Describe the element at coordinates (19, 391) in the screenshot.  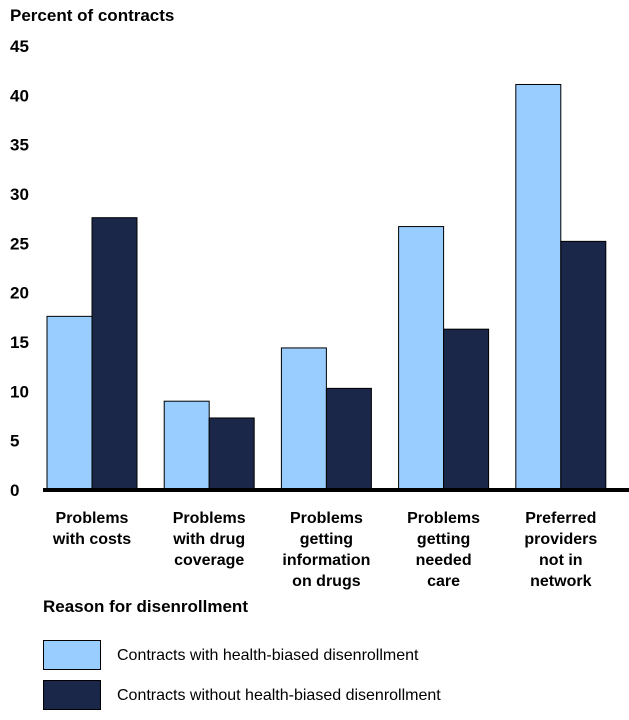
I see `y-tick-label: 10` at that location.